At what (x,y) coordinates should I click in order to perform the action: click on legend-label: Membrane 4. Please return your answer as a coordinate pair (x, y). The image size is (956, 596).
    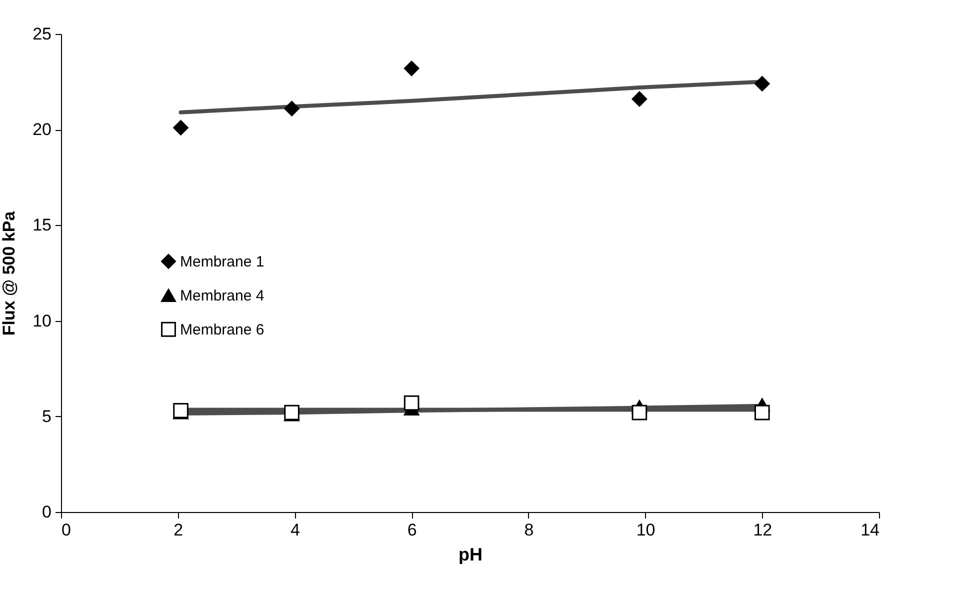
    Looking at the image, I should click on (222, 295).